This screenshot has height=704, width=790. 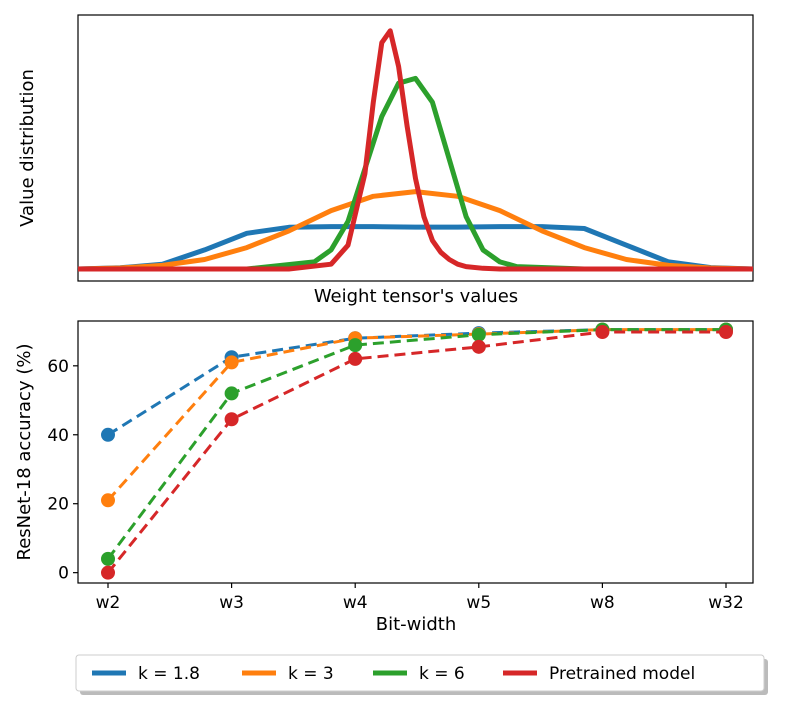 What do you see at coordinates (58, 505) in the screenshot?
I see `y-tick-label-20: 20` at bounding box center [58, 505].